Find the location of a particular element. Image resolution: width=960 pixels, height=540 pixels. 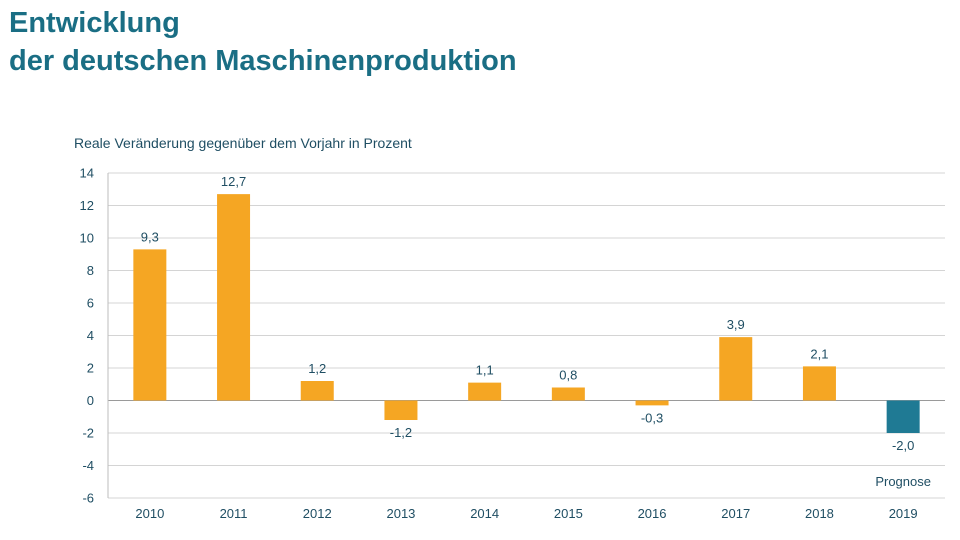

bar-2019 is located at coordinates (903, 416).